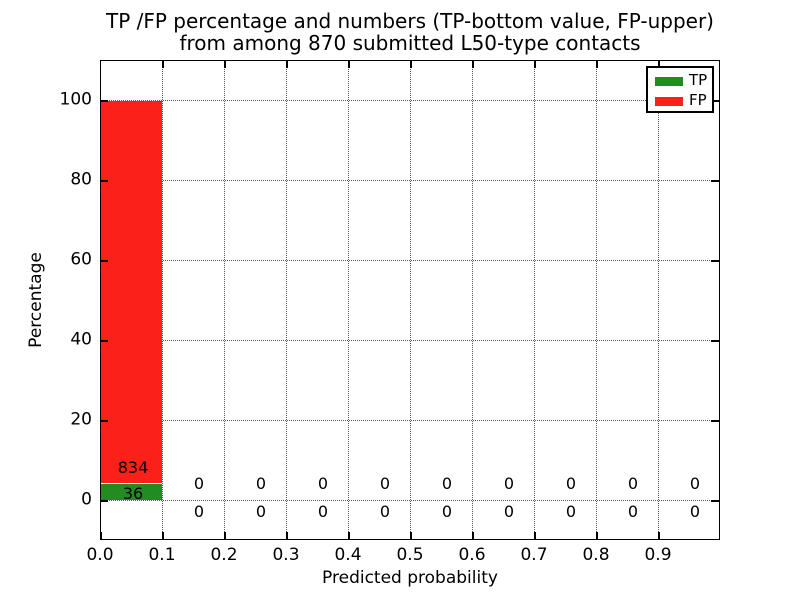  What do you see at coordinates (81, 179) in the screenshot?
I see `y-tick-label: 80` at bounding box center [81, 179].